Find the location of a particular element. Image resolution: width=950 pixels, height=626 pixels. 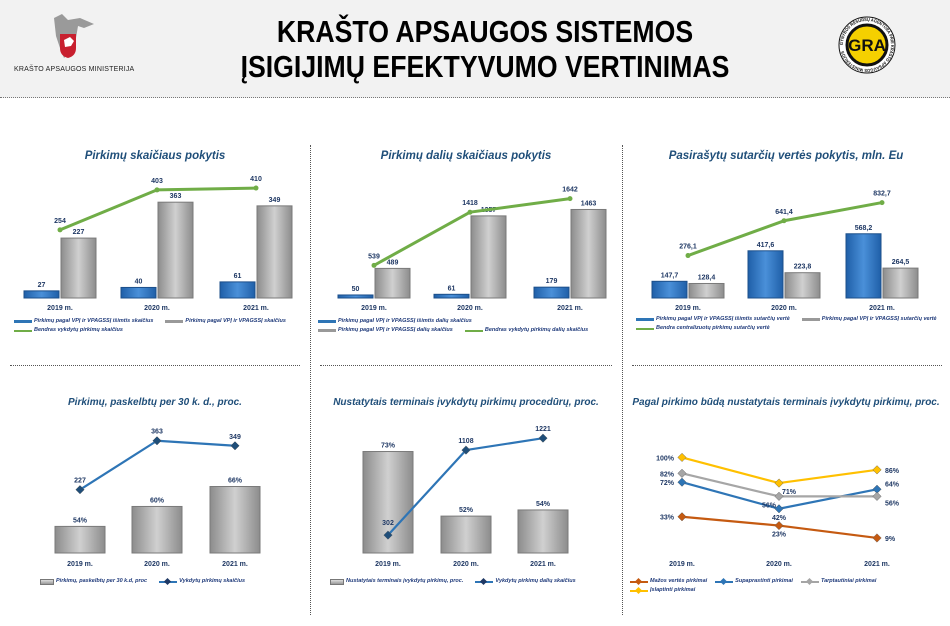

legend-label: Bendras vykdytų pirkimų skaičius is located at coordinates (78, 330).